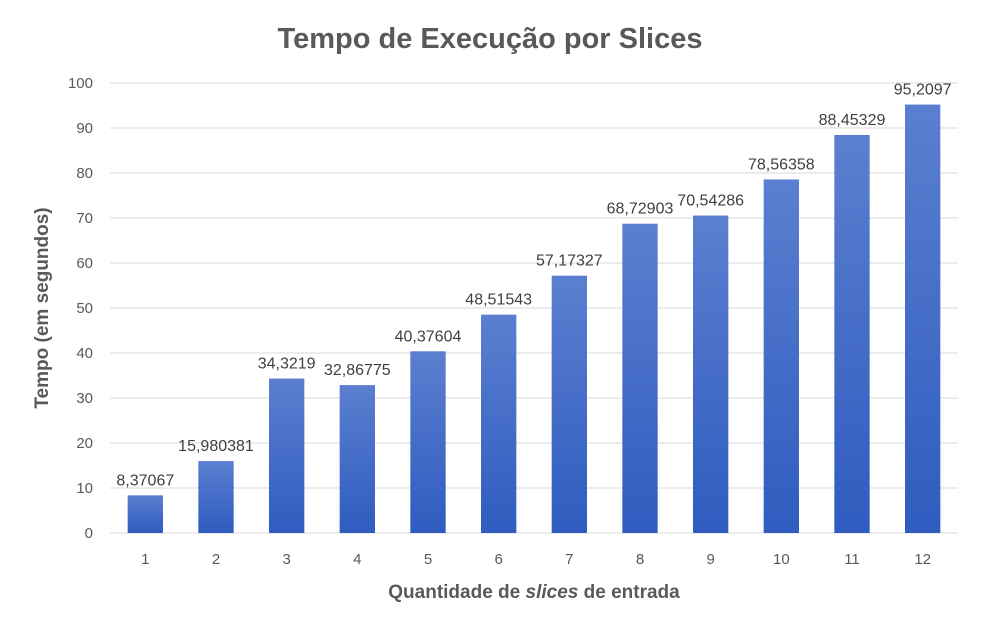  I want to click on x-axis-title-part-1: Quantidade de, so click(456, 592).